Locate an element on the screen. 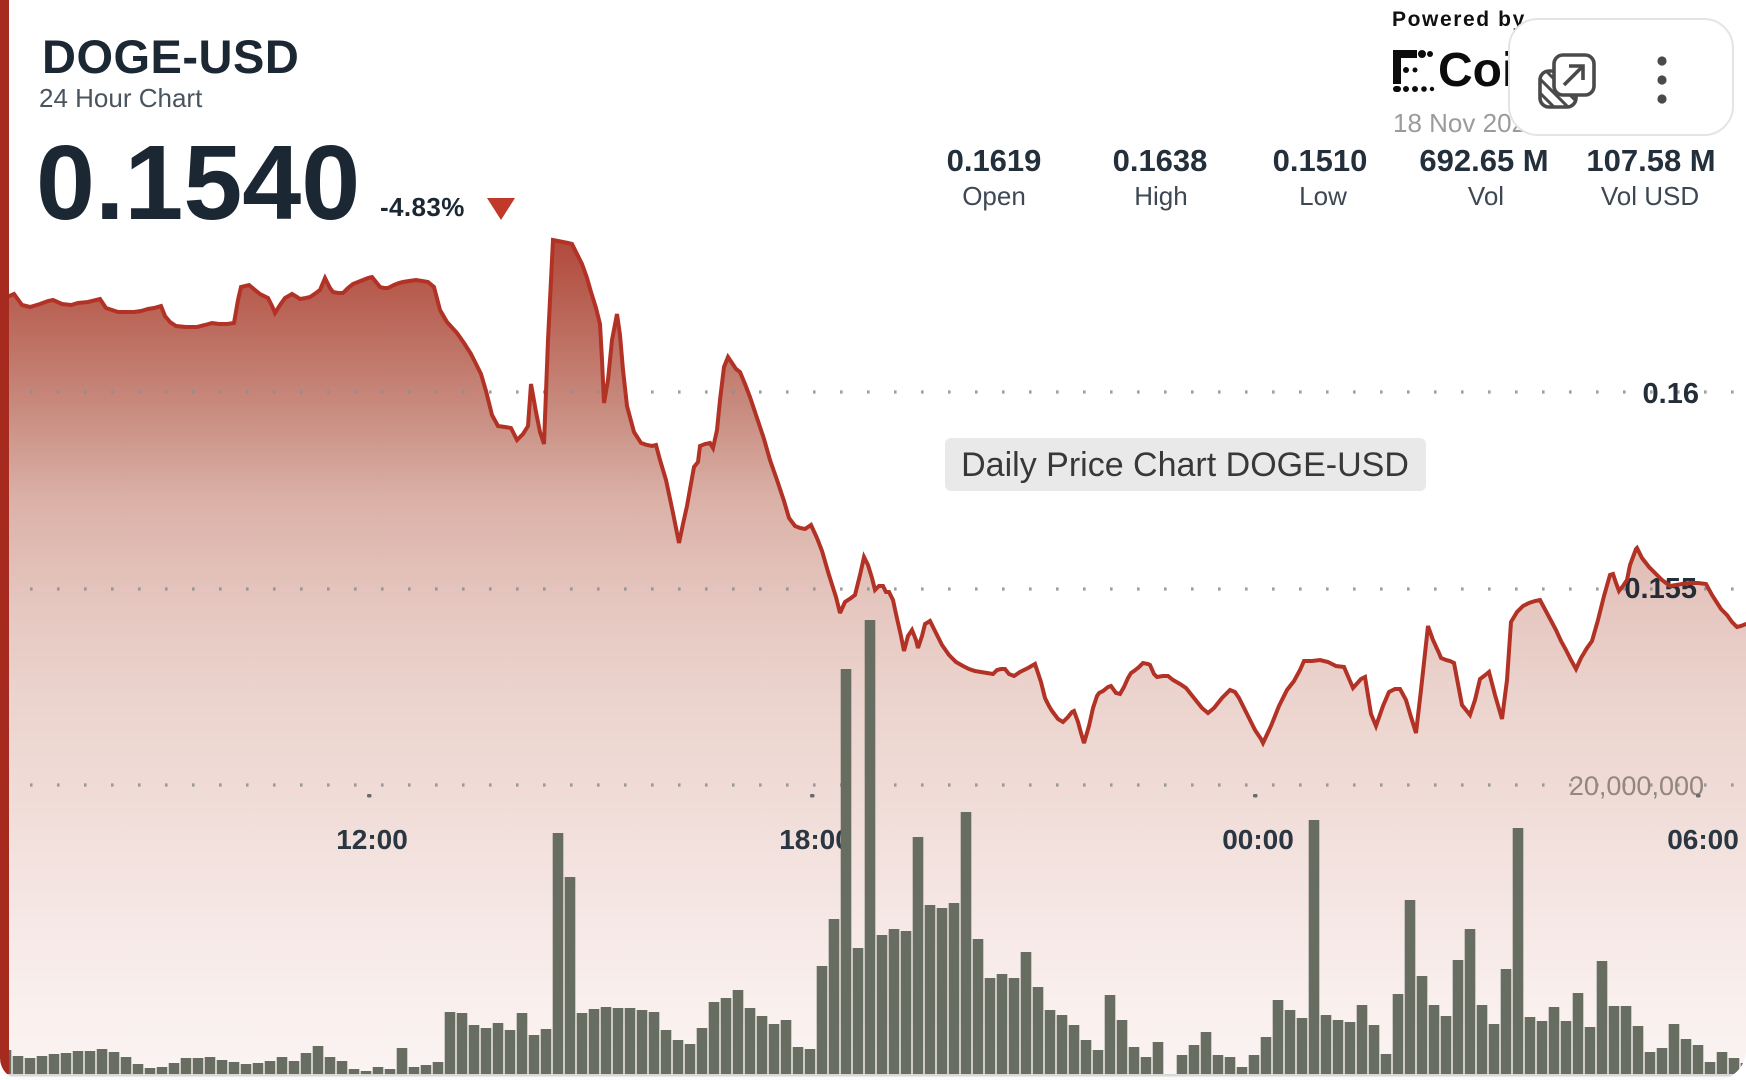 This screenshot has width=1746, height=1080. svg-text: 18:00 is located at coordinates (815, 839).